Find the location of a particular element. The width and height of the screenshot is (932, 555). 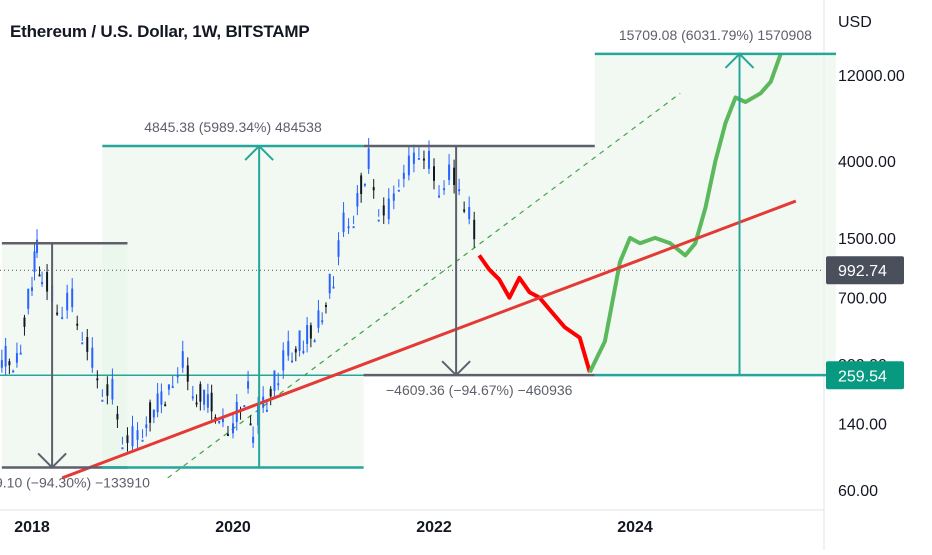

marked-price-badge is located at coordinates (865, 375).